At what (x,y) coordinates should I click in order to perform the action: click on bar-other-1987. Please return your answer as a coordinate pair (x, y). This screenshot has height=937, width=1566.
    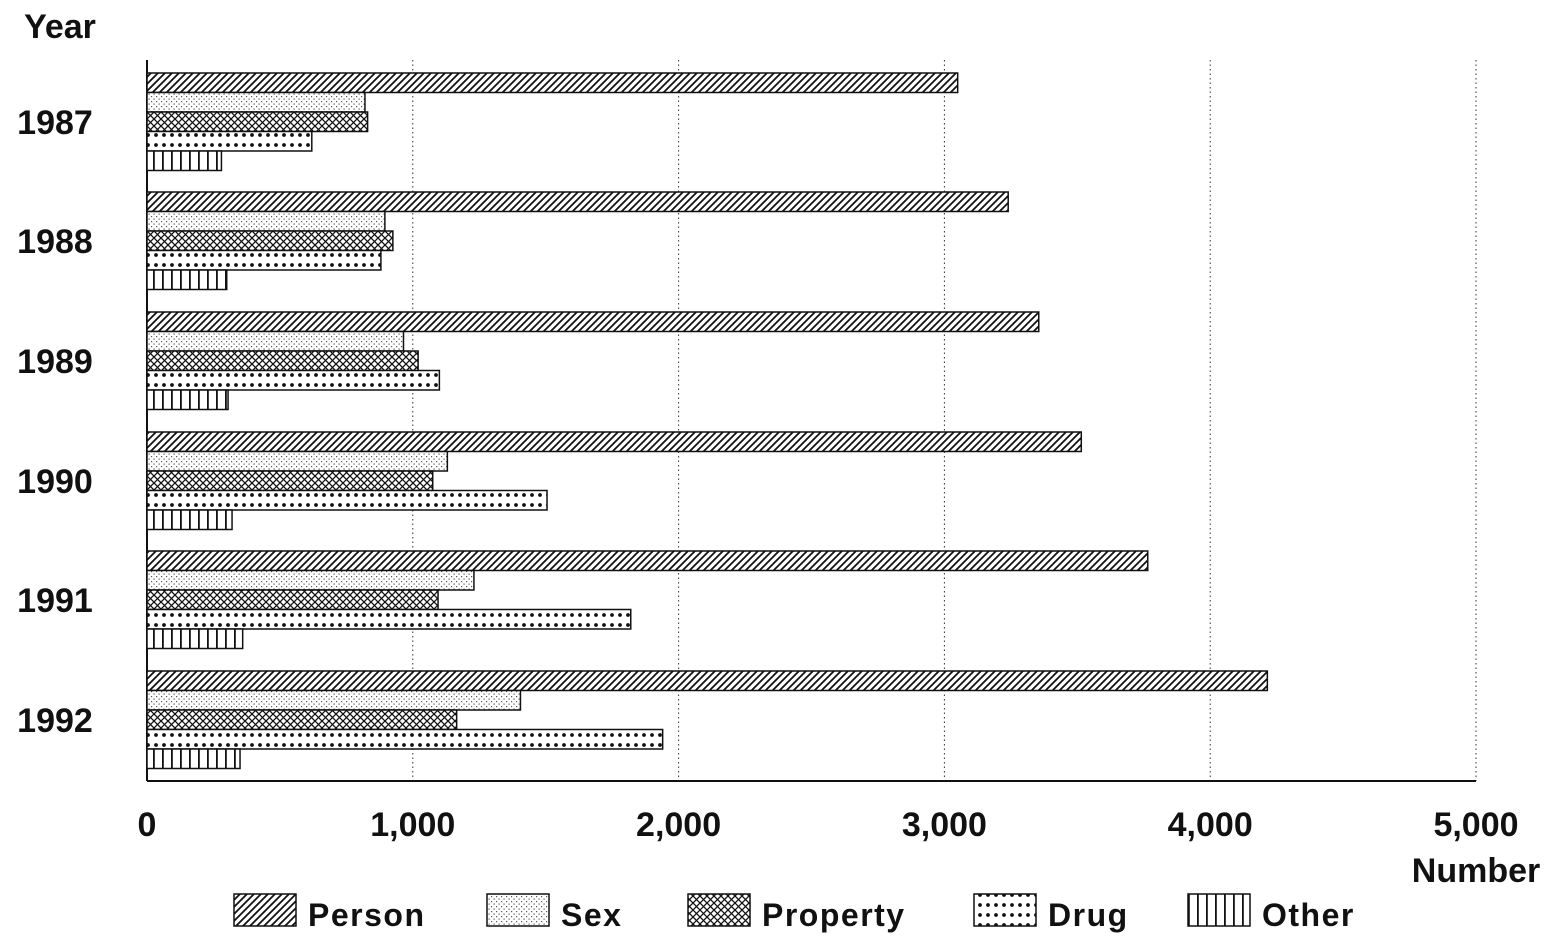
    Looking at the image, I should click on (184, 161).